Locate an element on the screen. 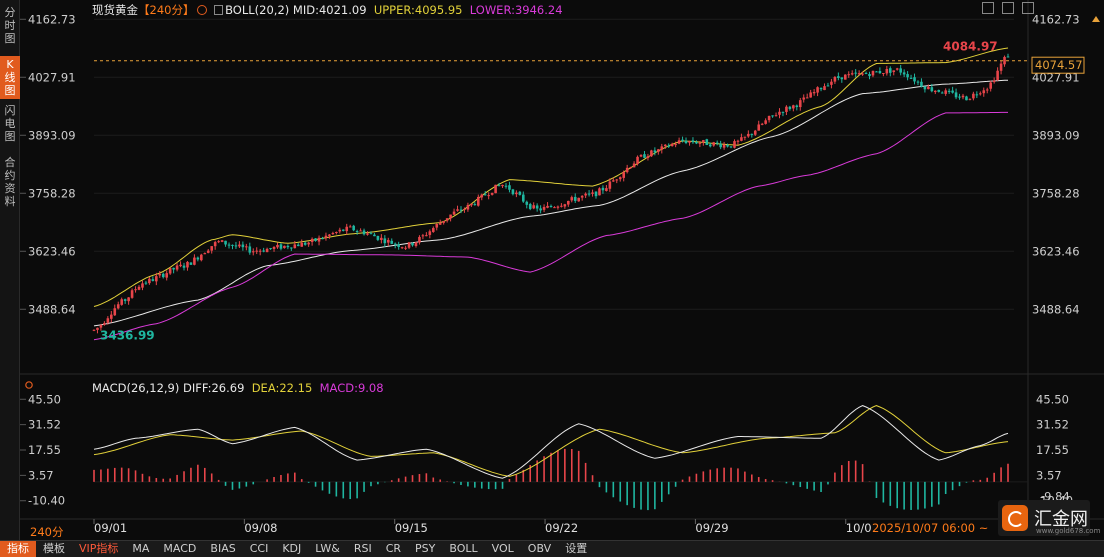  toolbar-kdj: KDJ is located at coordinates (292, 548).